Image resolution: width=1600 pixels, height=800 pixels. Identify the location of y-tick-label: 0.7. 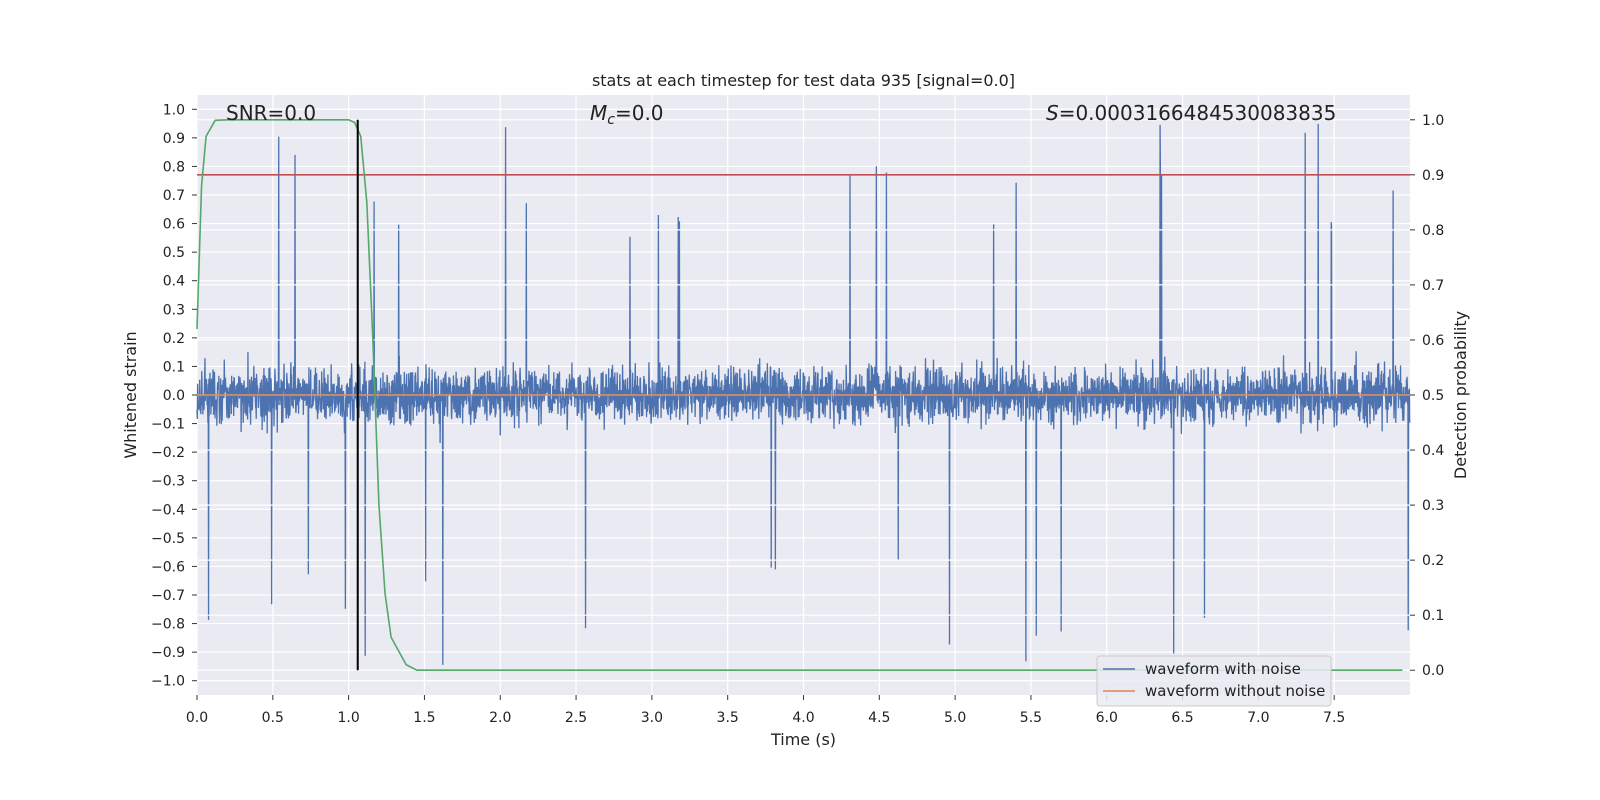
(174, 196).